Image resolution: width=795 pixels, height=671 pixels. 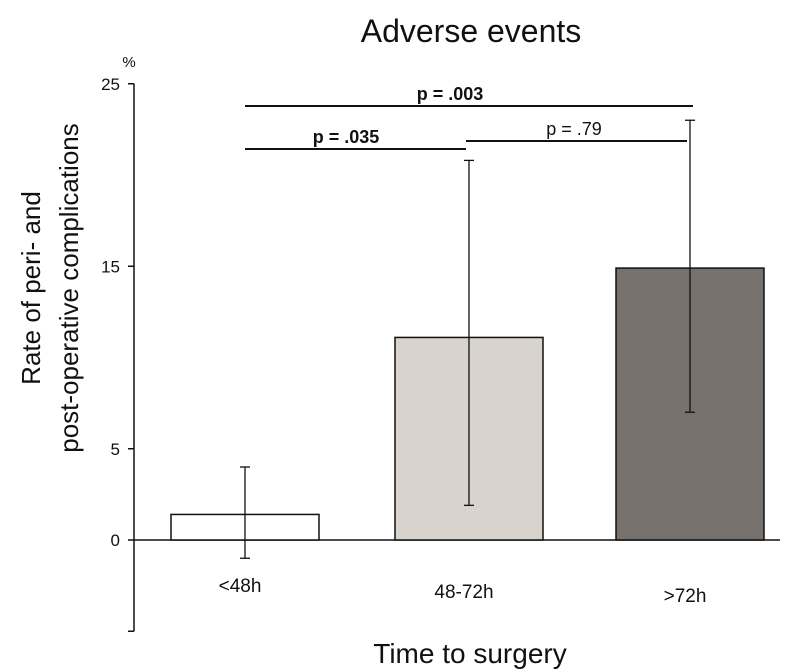 I want to click on y-axis-unit: %, so click(x=128, y=62).